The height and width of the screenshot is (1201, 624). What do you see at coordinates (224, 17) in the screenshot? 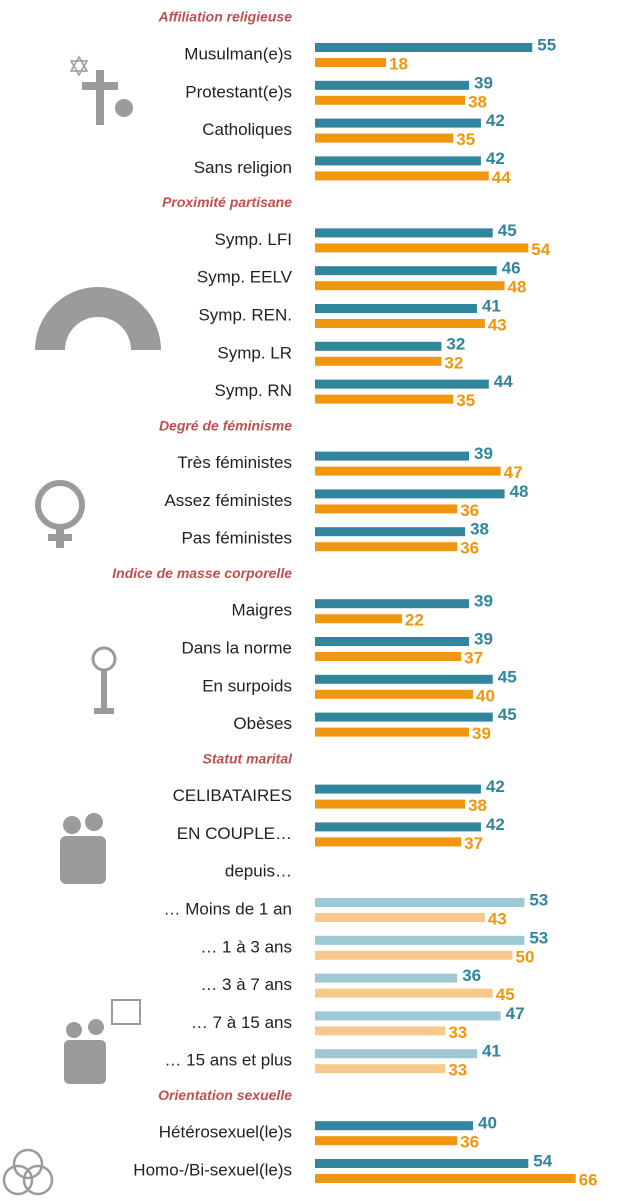
I see `section-title: Affiliation religieuse` at bounding box center [224, 17].